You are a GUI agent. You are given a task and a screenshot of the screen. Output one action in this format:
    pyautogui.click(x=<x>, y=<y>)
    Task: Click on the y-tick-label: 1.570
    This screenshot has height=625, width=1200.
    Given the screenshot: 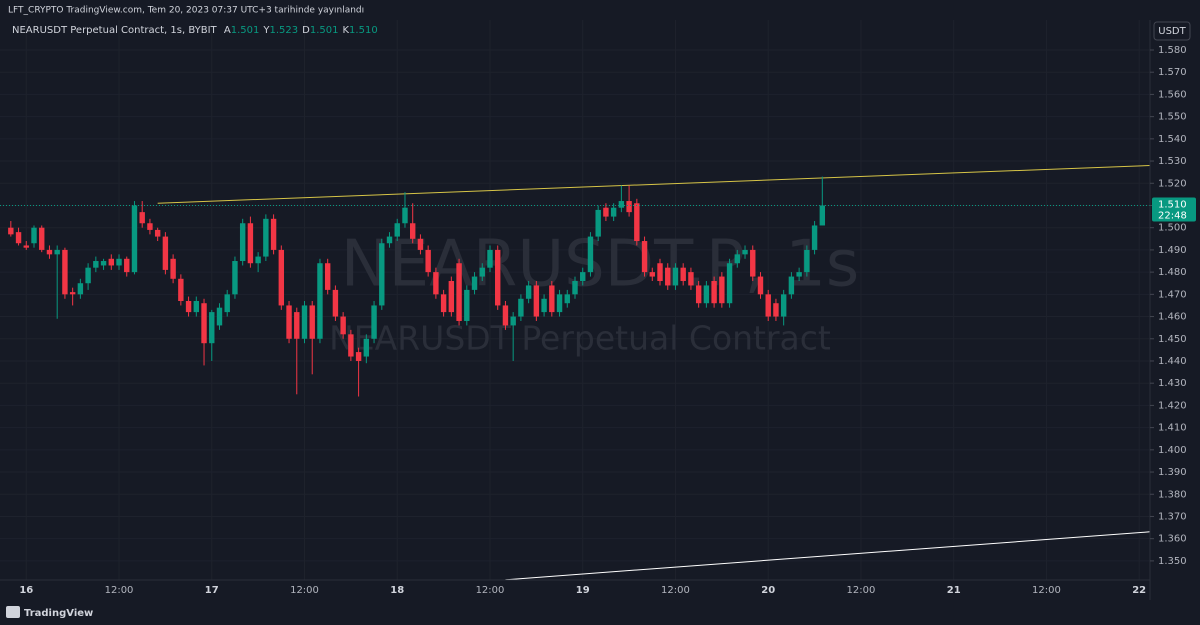 What is the action you would take?
    pyautogui.click(x=1172, y=72)
    